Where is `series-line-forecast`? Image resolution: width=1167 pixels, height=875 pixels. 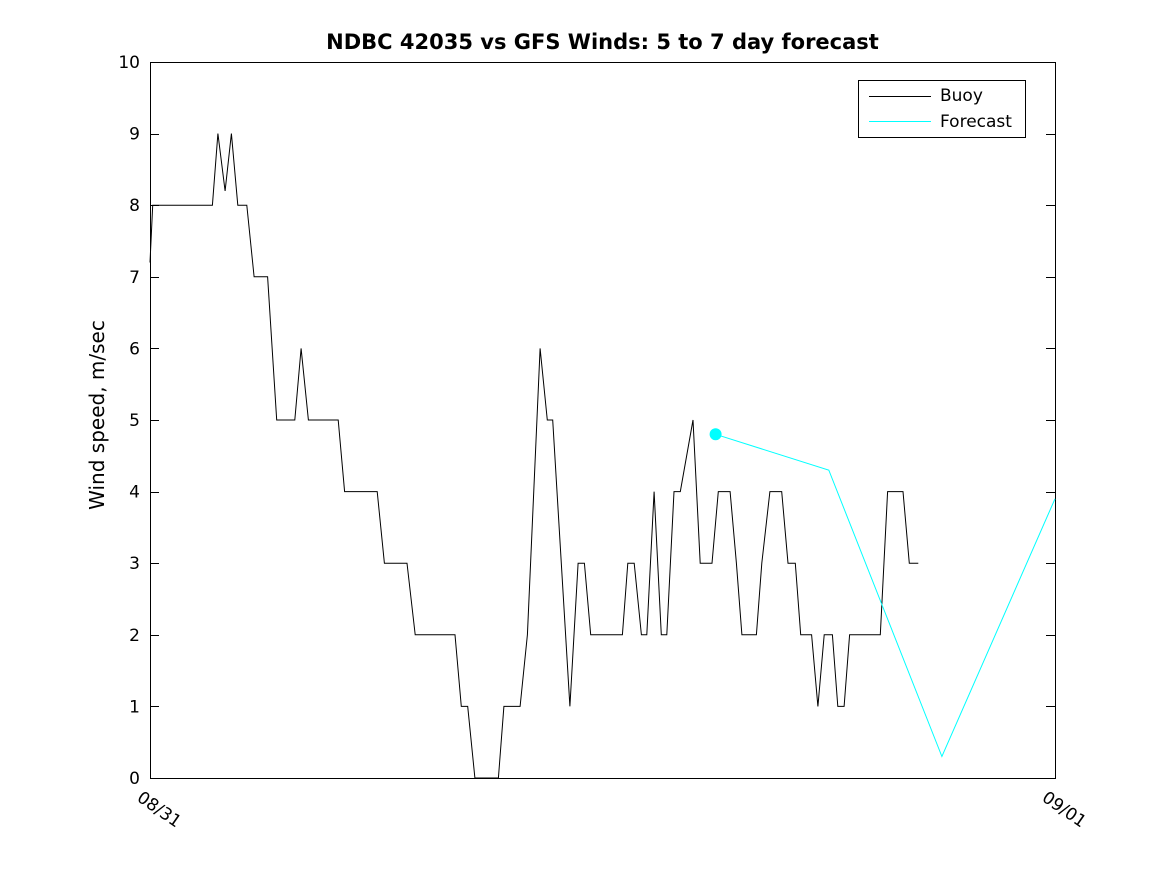 series-line-forecast is located at coordinates (885, 595).